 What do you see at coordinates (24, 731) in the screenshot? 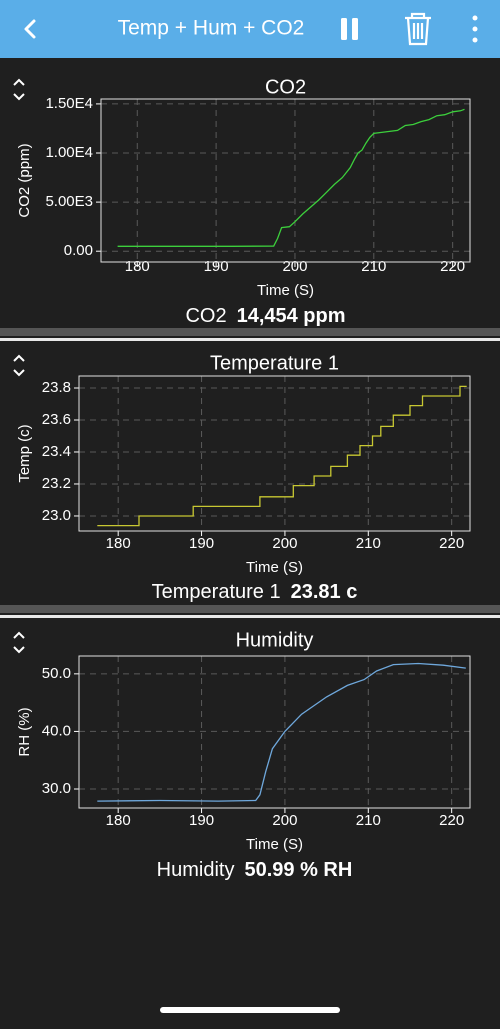
I see `y-axis-label: RH (%)` at bounding box center [24, 731].